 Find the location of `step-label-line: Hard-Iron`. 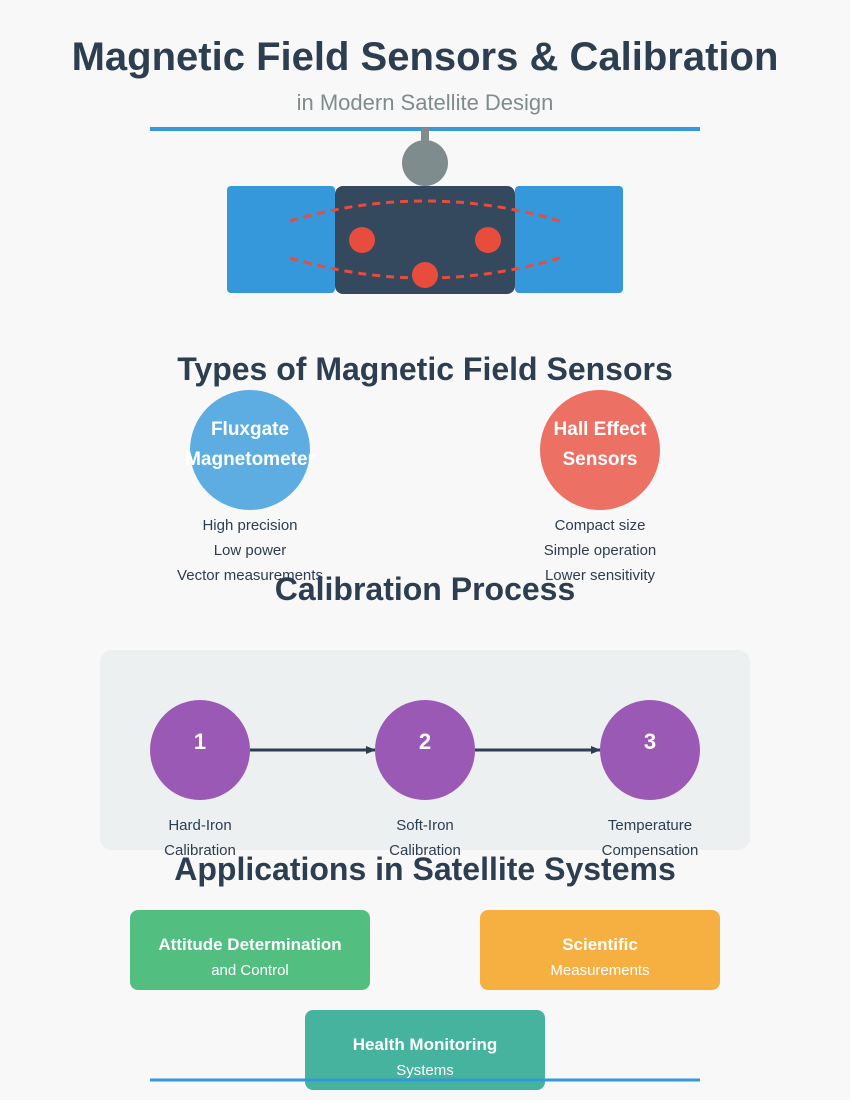

step-label-line: Hard-Iron is located at coordinates (199, 825).